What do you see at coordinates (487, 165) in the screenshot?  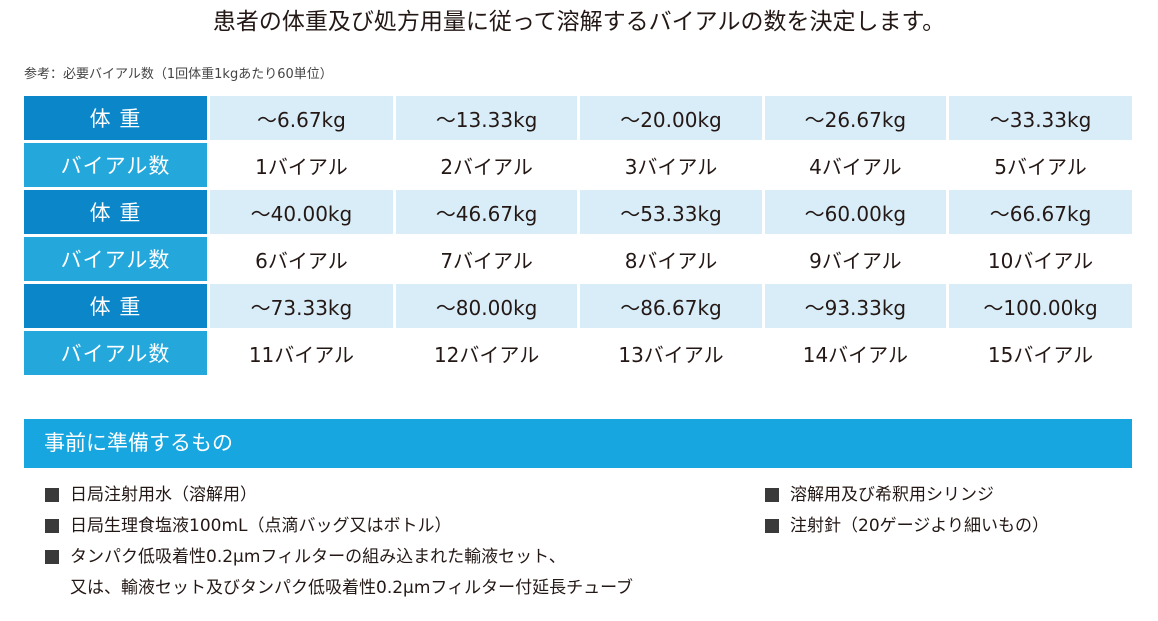 I see `vial-cell: 2バイアル` at bounding box center [487, 165].